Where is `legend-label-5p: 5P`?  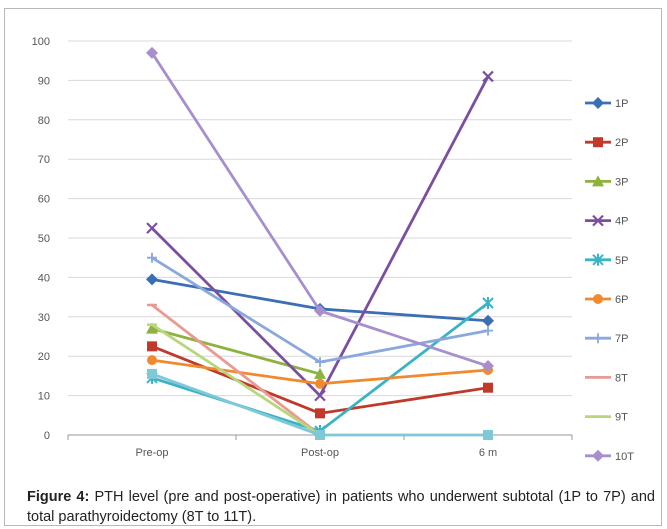
legend-label-5p: 5P is located at coordinates (621, 261).